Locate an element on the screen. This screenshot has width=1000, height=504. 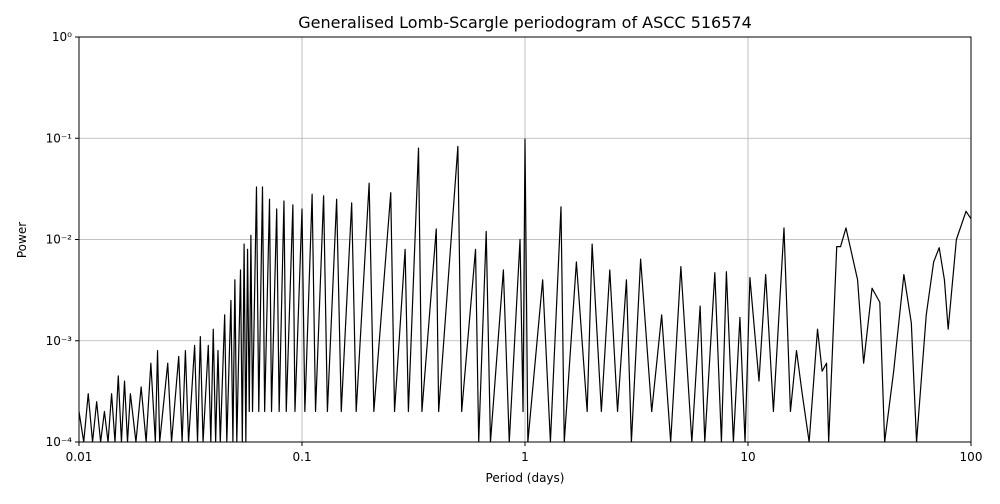
y-tick-label: 10⁻¹ is located at coordinates (59, 138).